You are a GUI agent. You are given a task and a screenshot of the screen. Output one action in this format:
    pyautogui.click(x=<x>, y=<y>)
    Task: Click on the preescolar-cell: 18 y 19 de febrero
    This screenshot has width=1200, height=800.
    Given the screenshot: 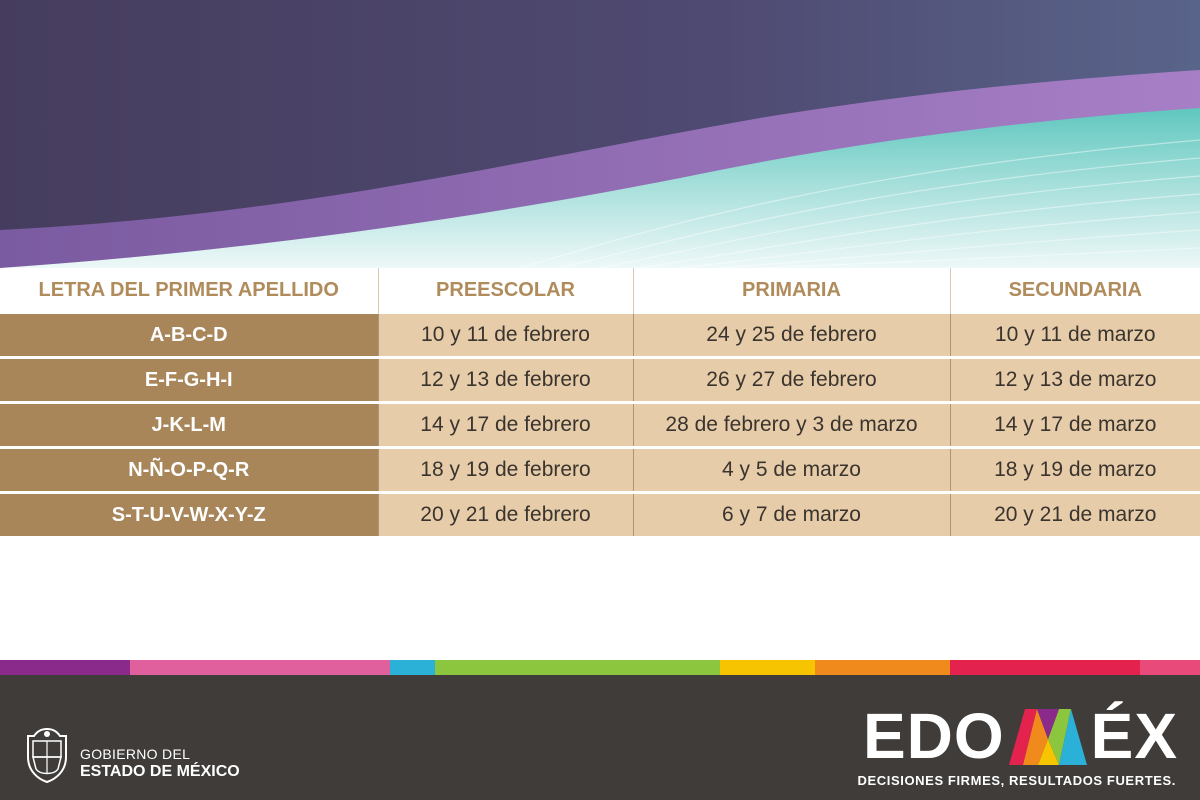 What is the action you would take?
    pyautogui.click(x=505, y=469)
    